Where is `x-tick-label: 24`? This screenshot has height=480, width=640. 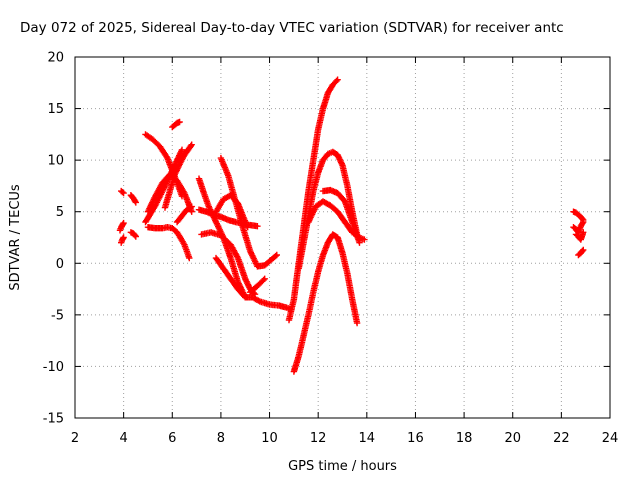
x-tick-label: 24 is located at coordinates (610, 438).